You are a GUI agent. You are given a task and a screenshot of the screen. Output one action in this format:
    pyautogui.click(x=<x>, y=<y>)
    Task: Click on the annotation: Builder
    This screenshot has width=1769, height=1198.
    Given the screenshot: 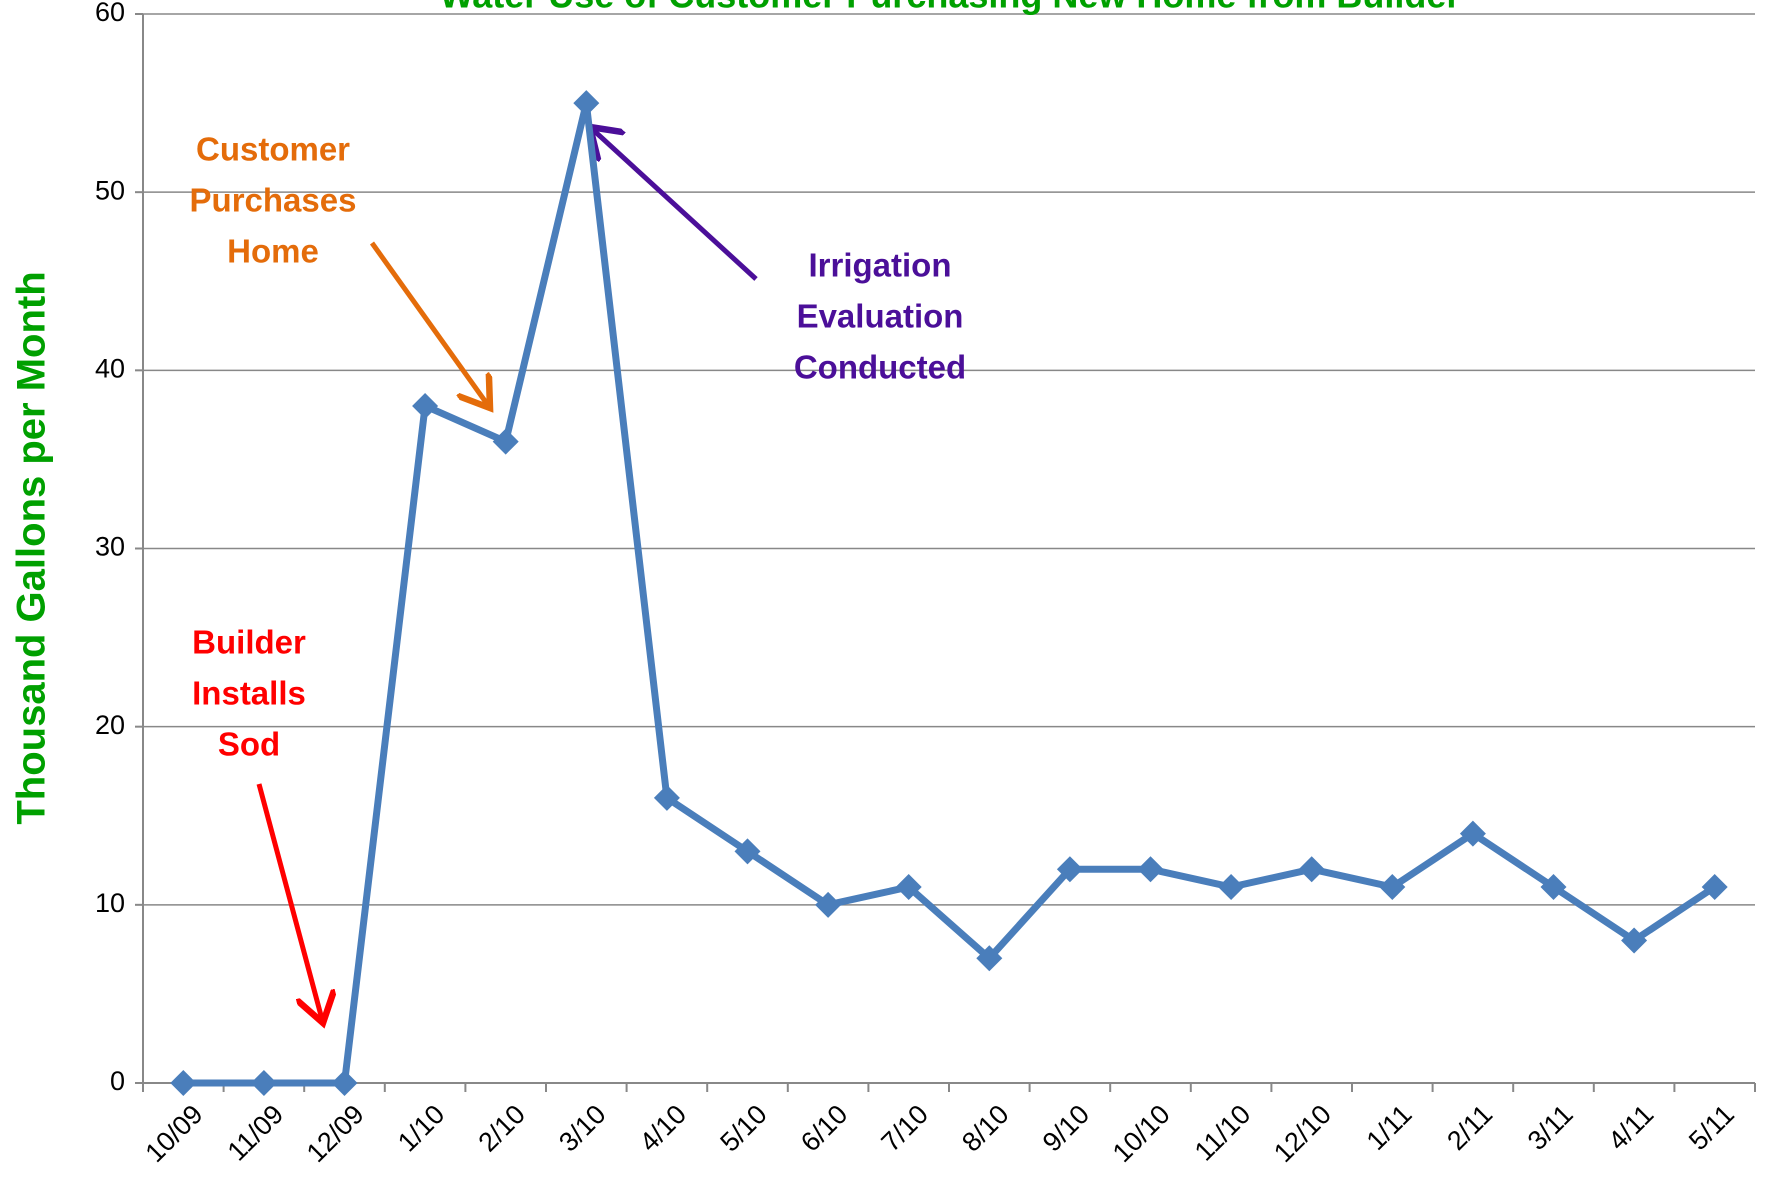 What is the action you would take?
    pyautogui.click(x=249, y=642)
    